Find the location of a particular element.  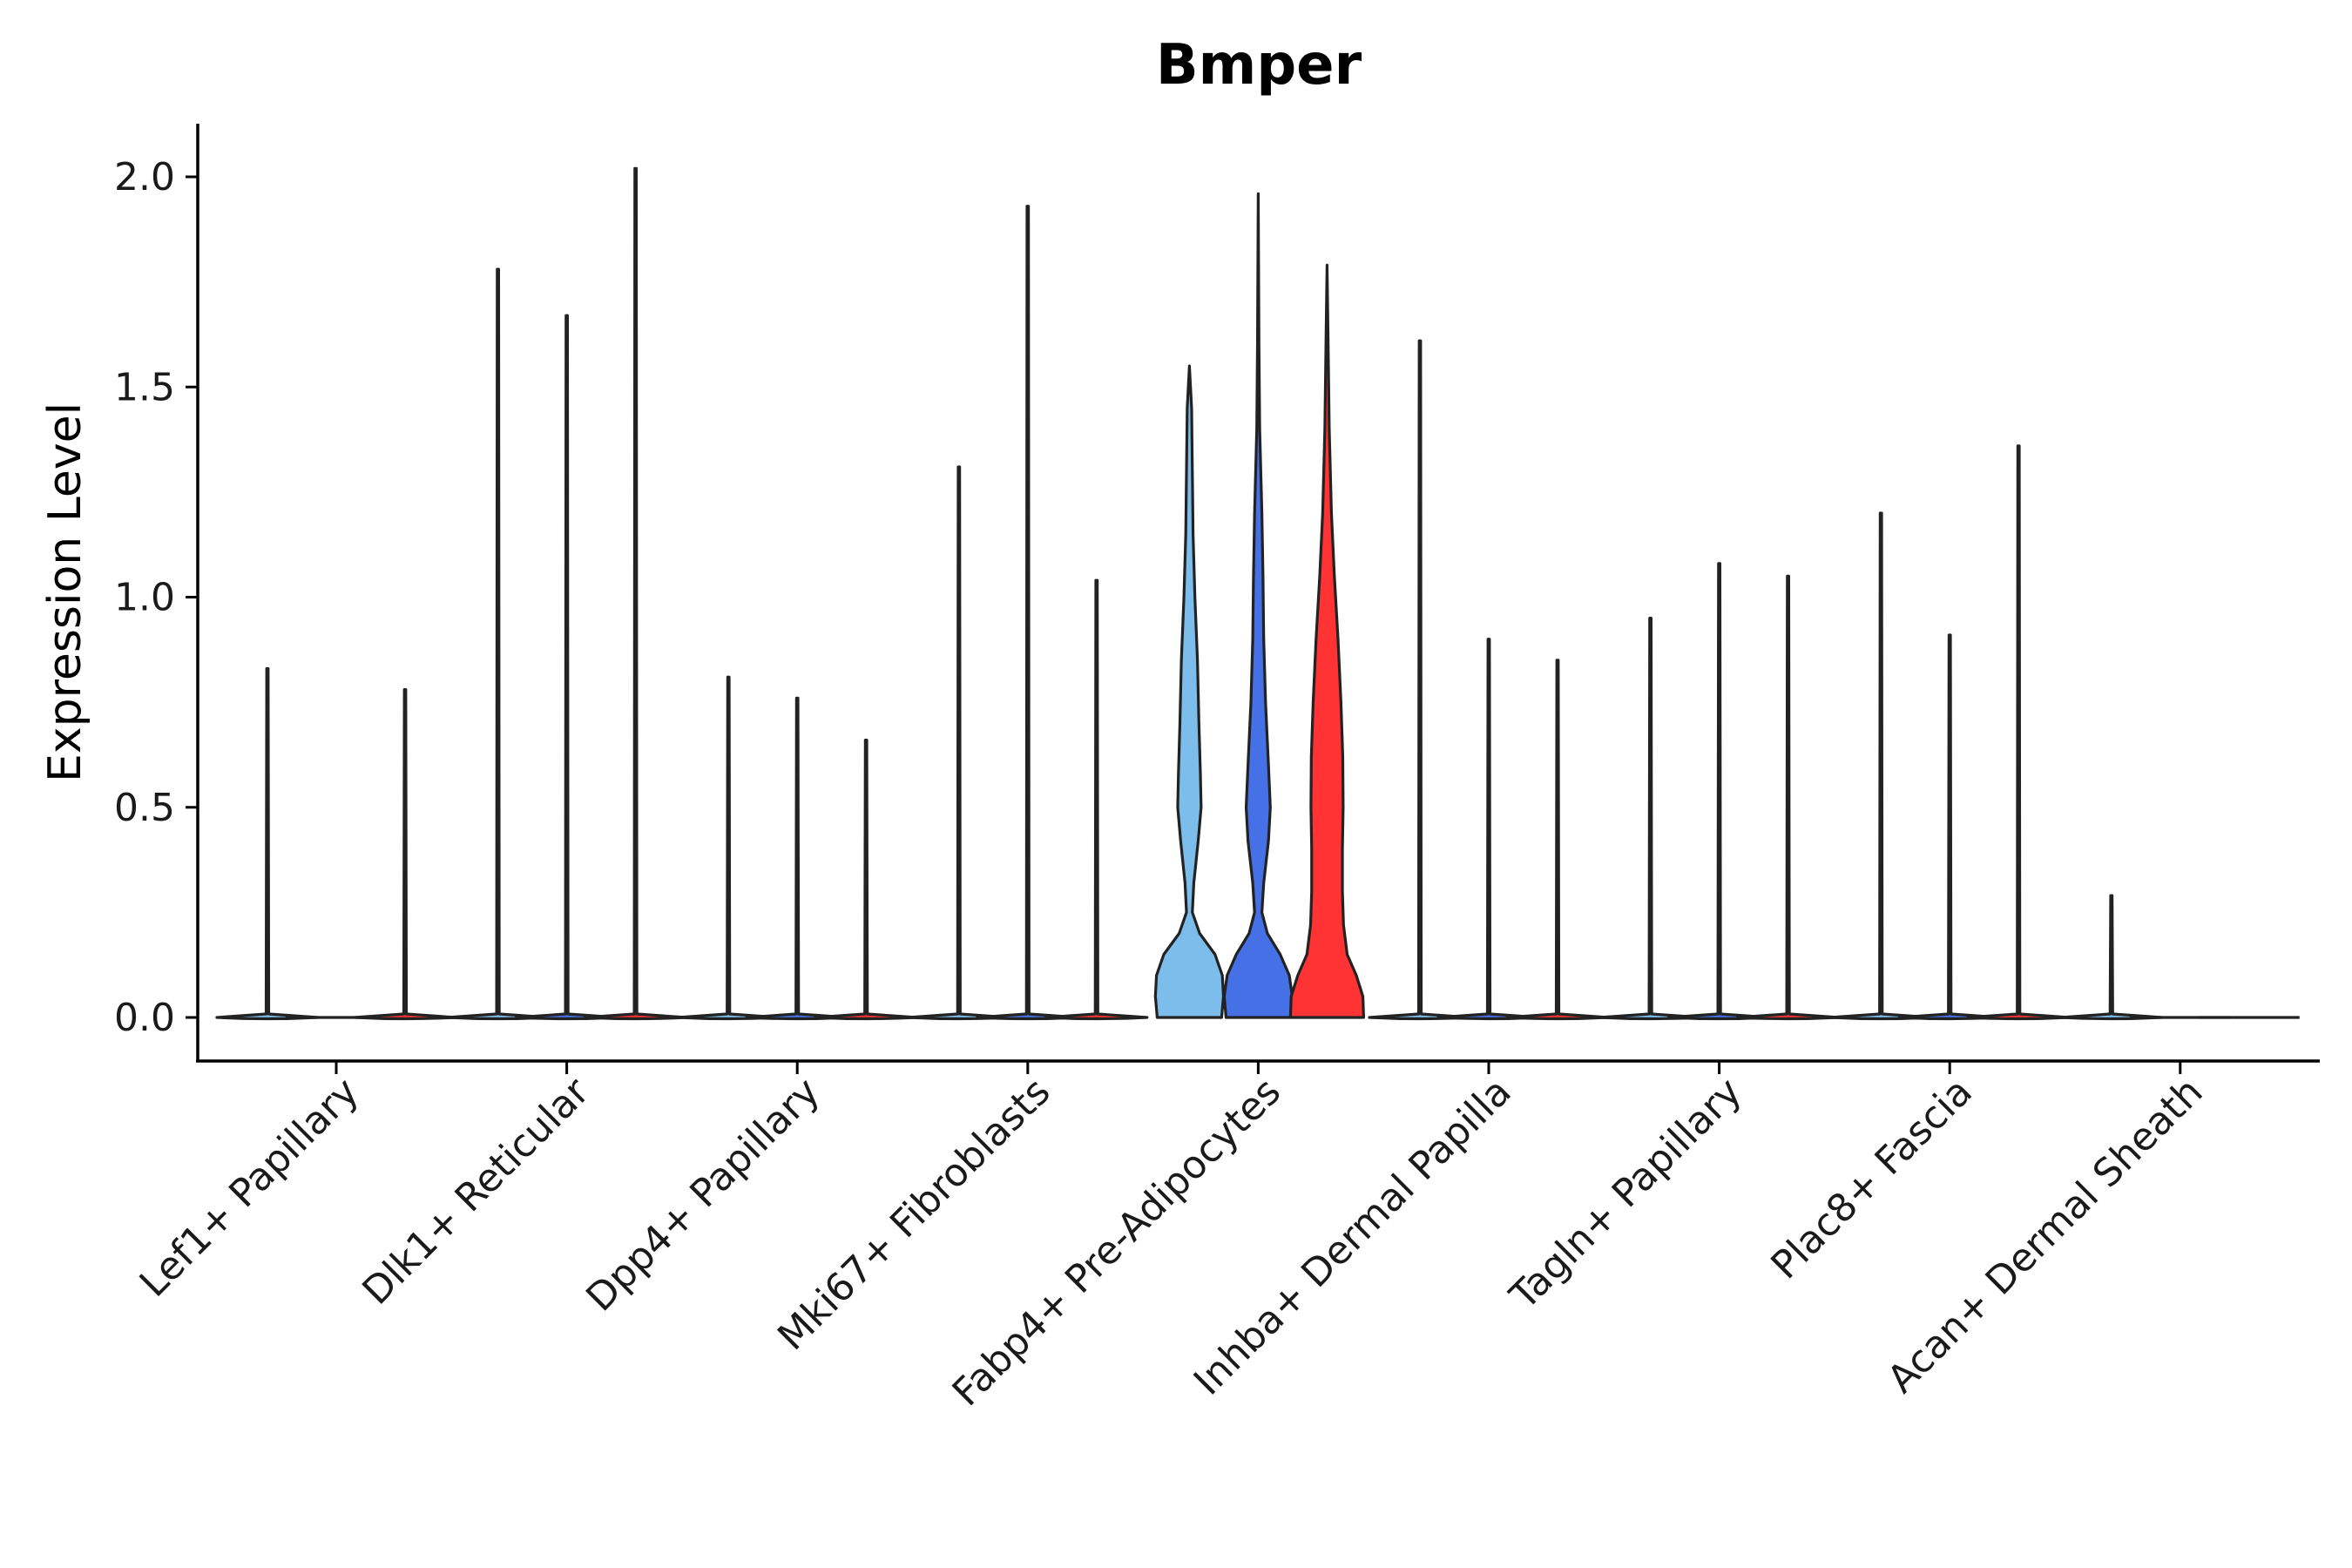

x-tick-label: Dpp4+ Papillary is located at coordinates (703, 1195).